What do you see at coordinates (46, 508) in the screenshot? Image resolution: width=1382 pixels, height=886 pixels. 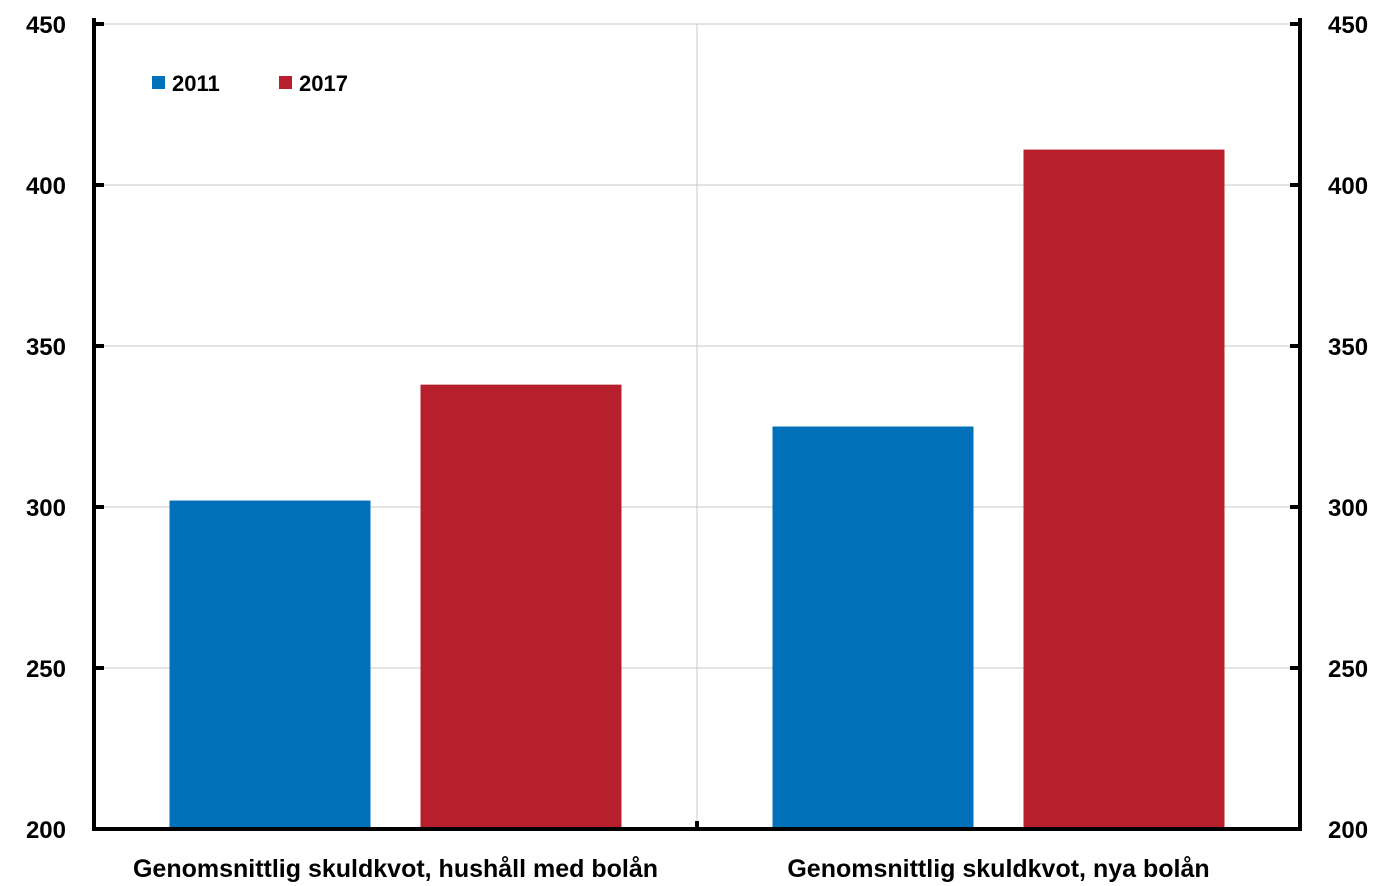 I see `y-tick-label-left-300: 300` at bounding box center [46, 508].